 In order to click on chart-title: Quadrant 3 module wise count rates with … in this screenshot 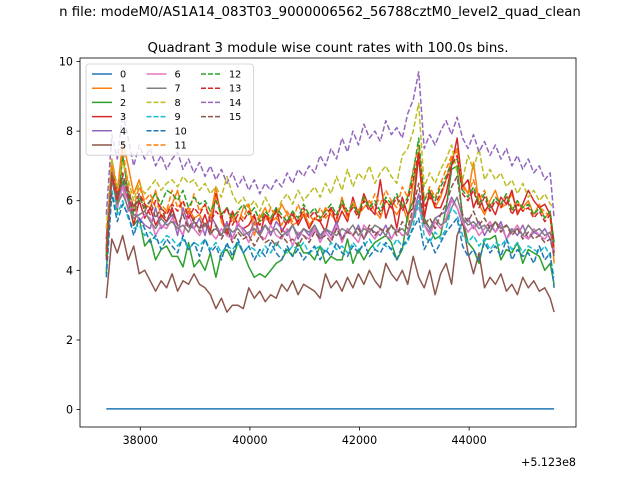, I will do `click(328, 48)`.